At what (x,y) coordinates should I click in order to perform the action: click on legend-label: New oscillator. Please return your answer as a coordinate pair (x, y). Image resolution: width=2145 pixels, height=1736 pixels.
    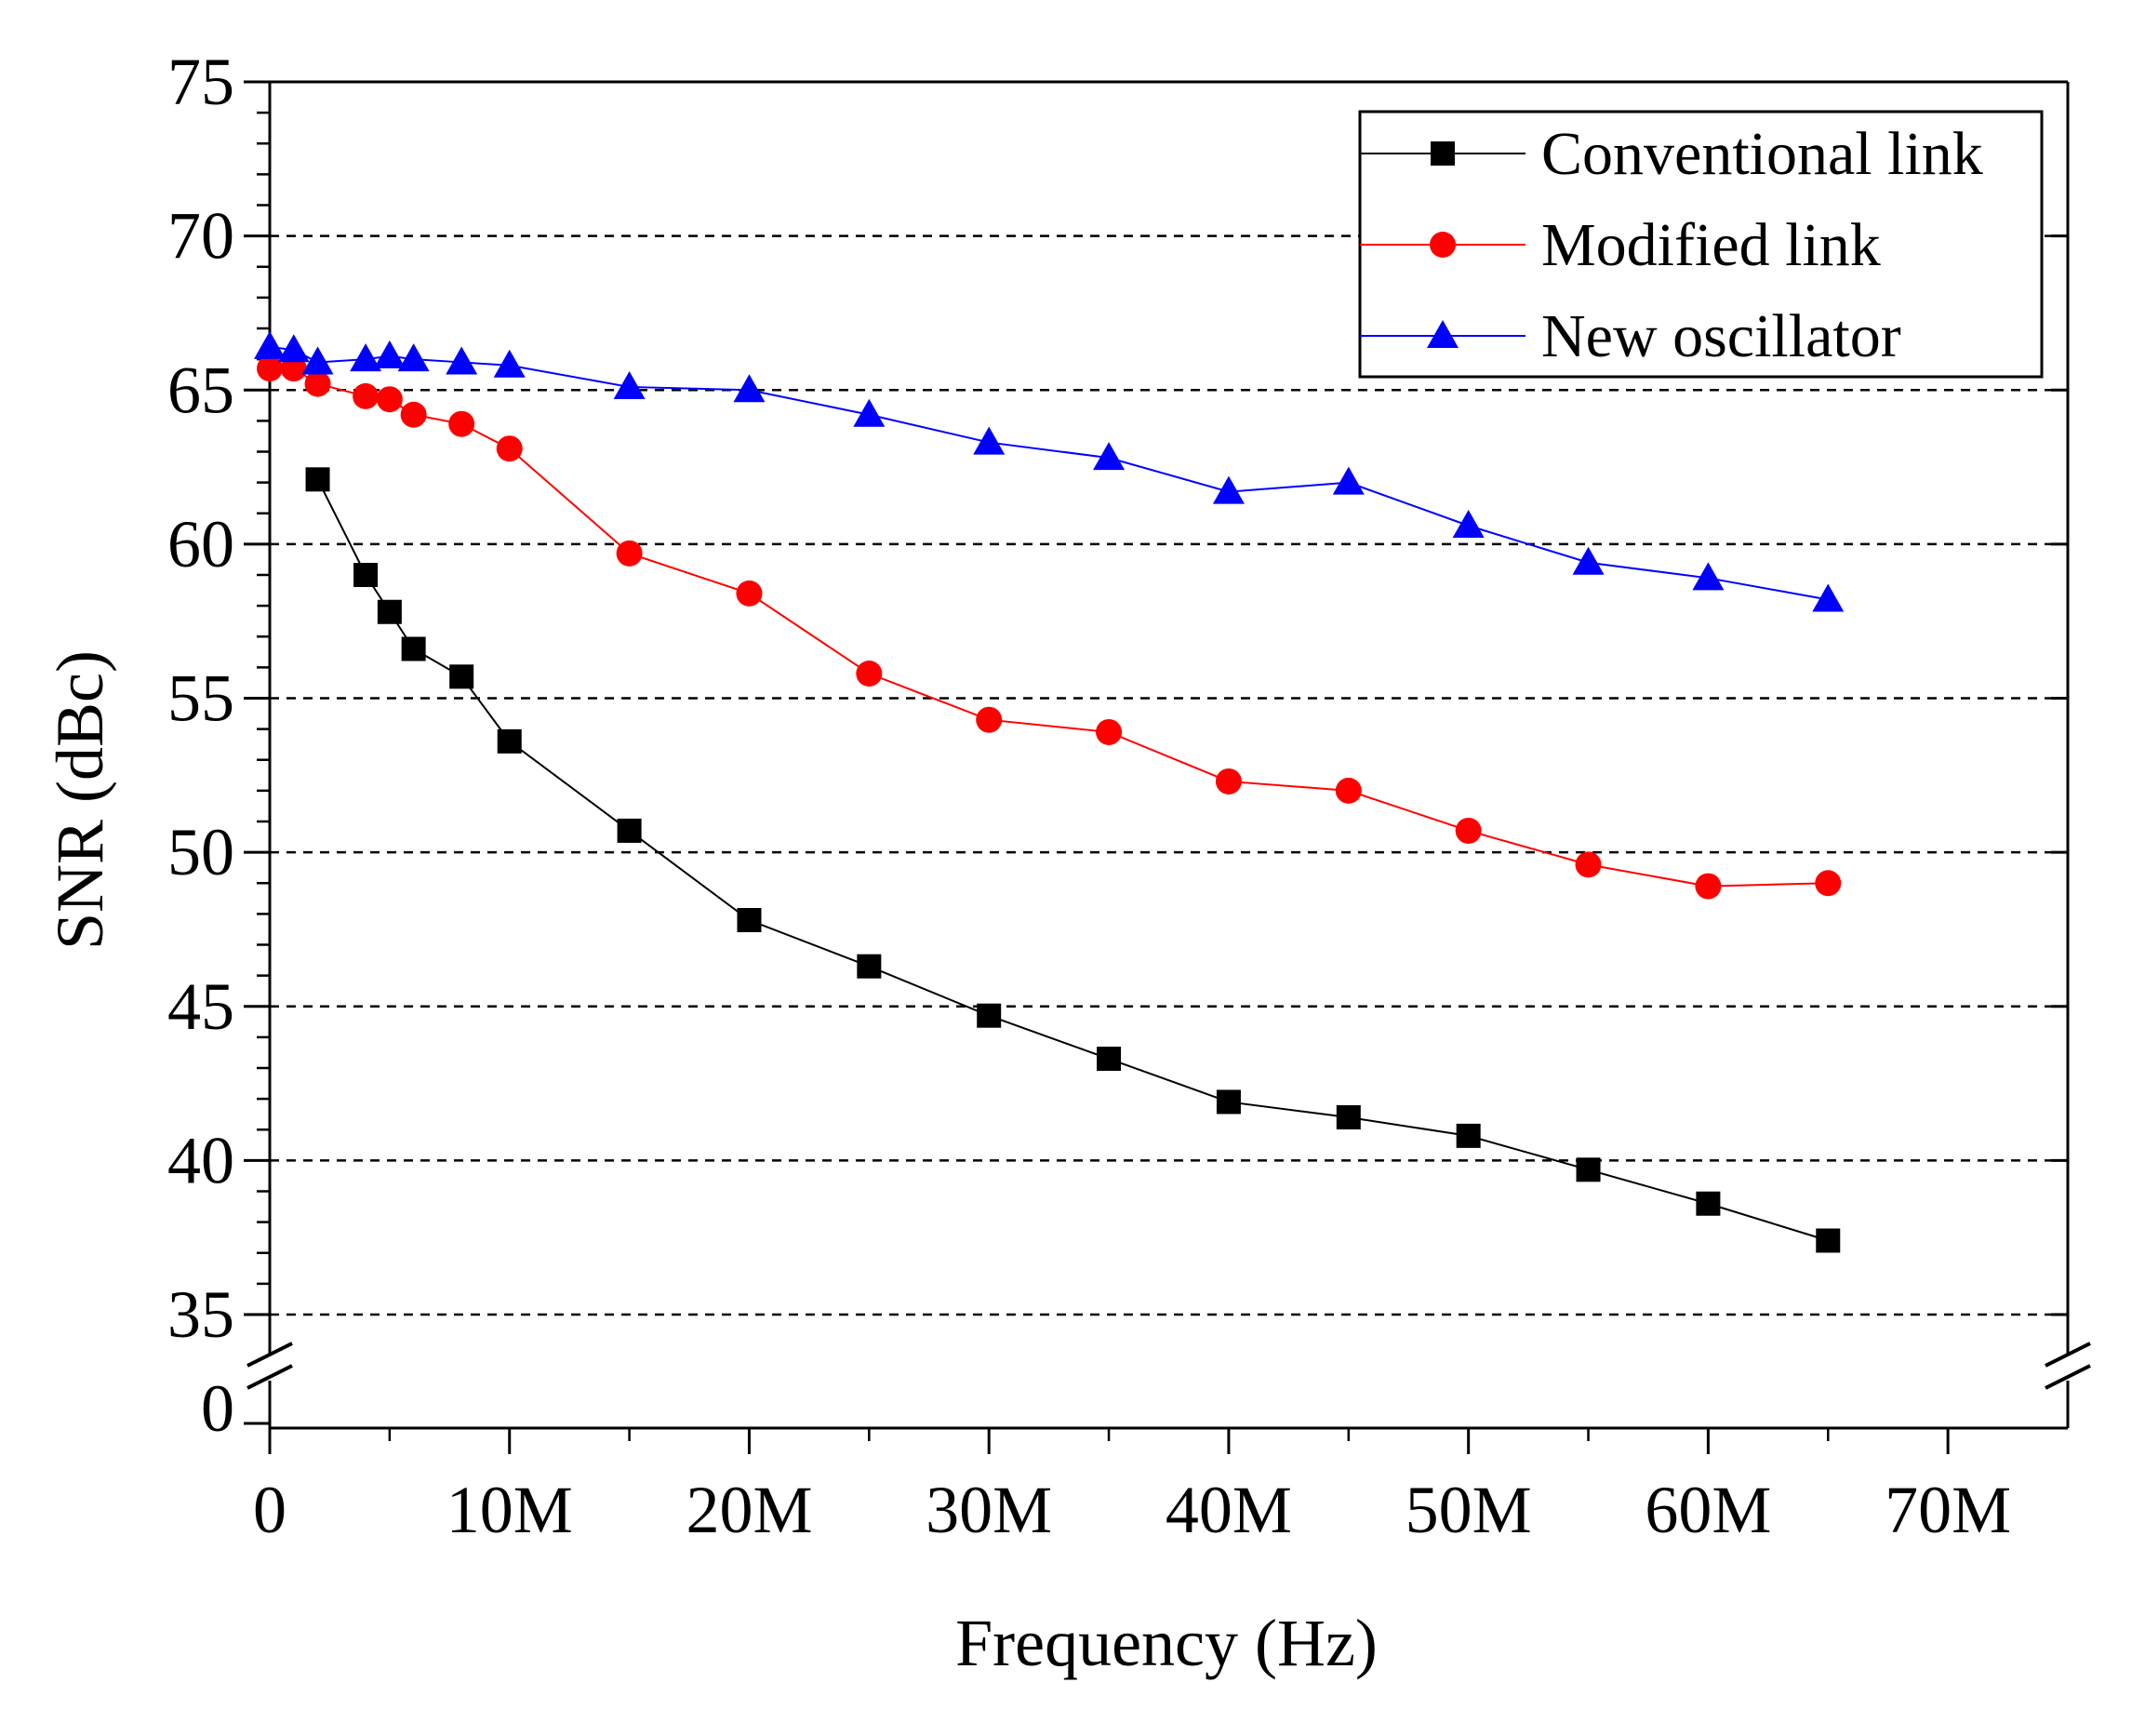
    Looking at the image, I should click on (1721, 336).